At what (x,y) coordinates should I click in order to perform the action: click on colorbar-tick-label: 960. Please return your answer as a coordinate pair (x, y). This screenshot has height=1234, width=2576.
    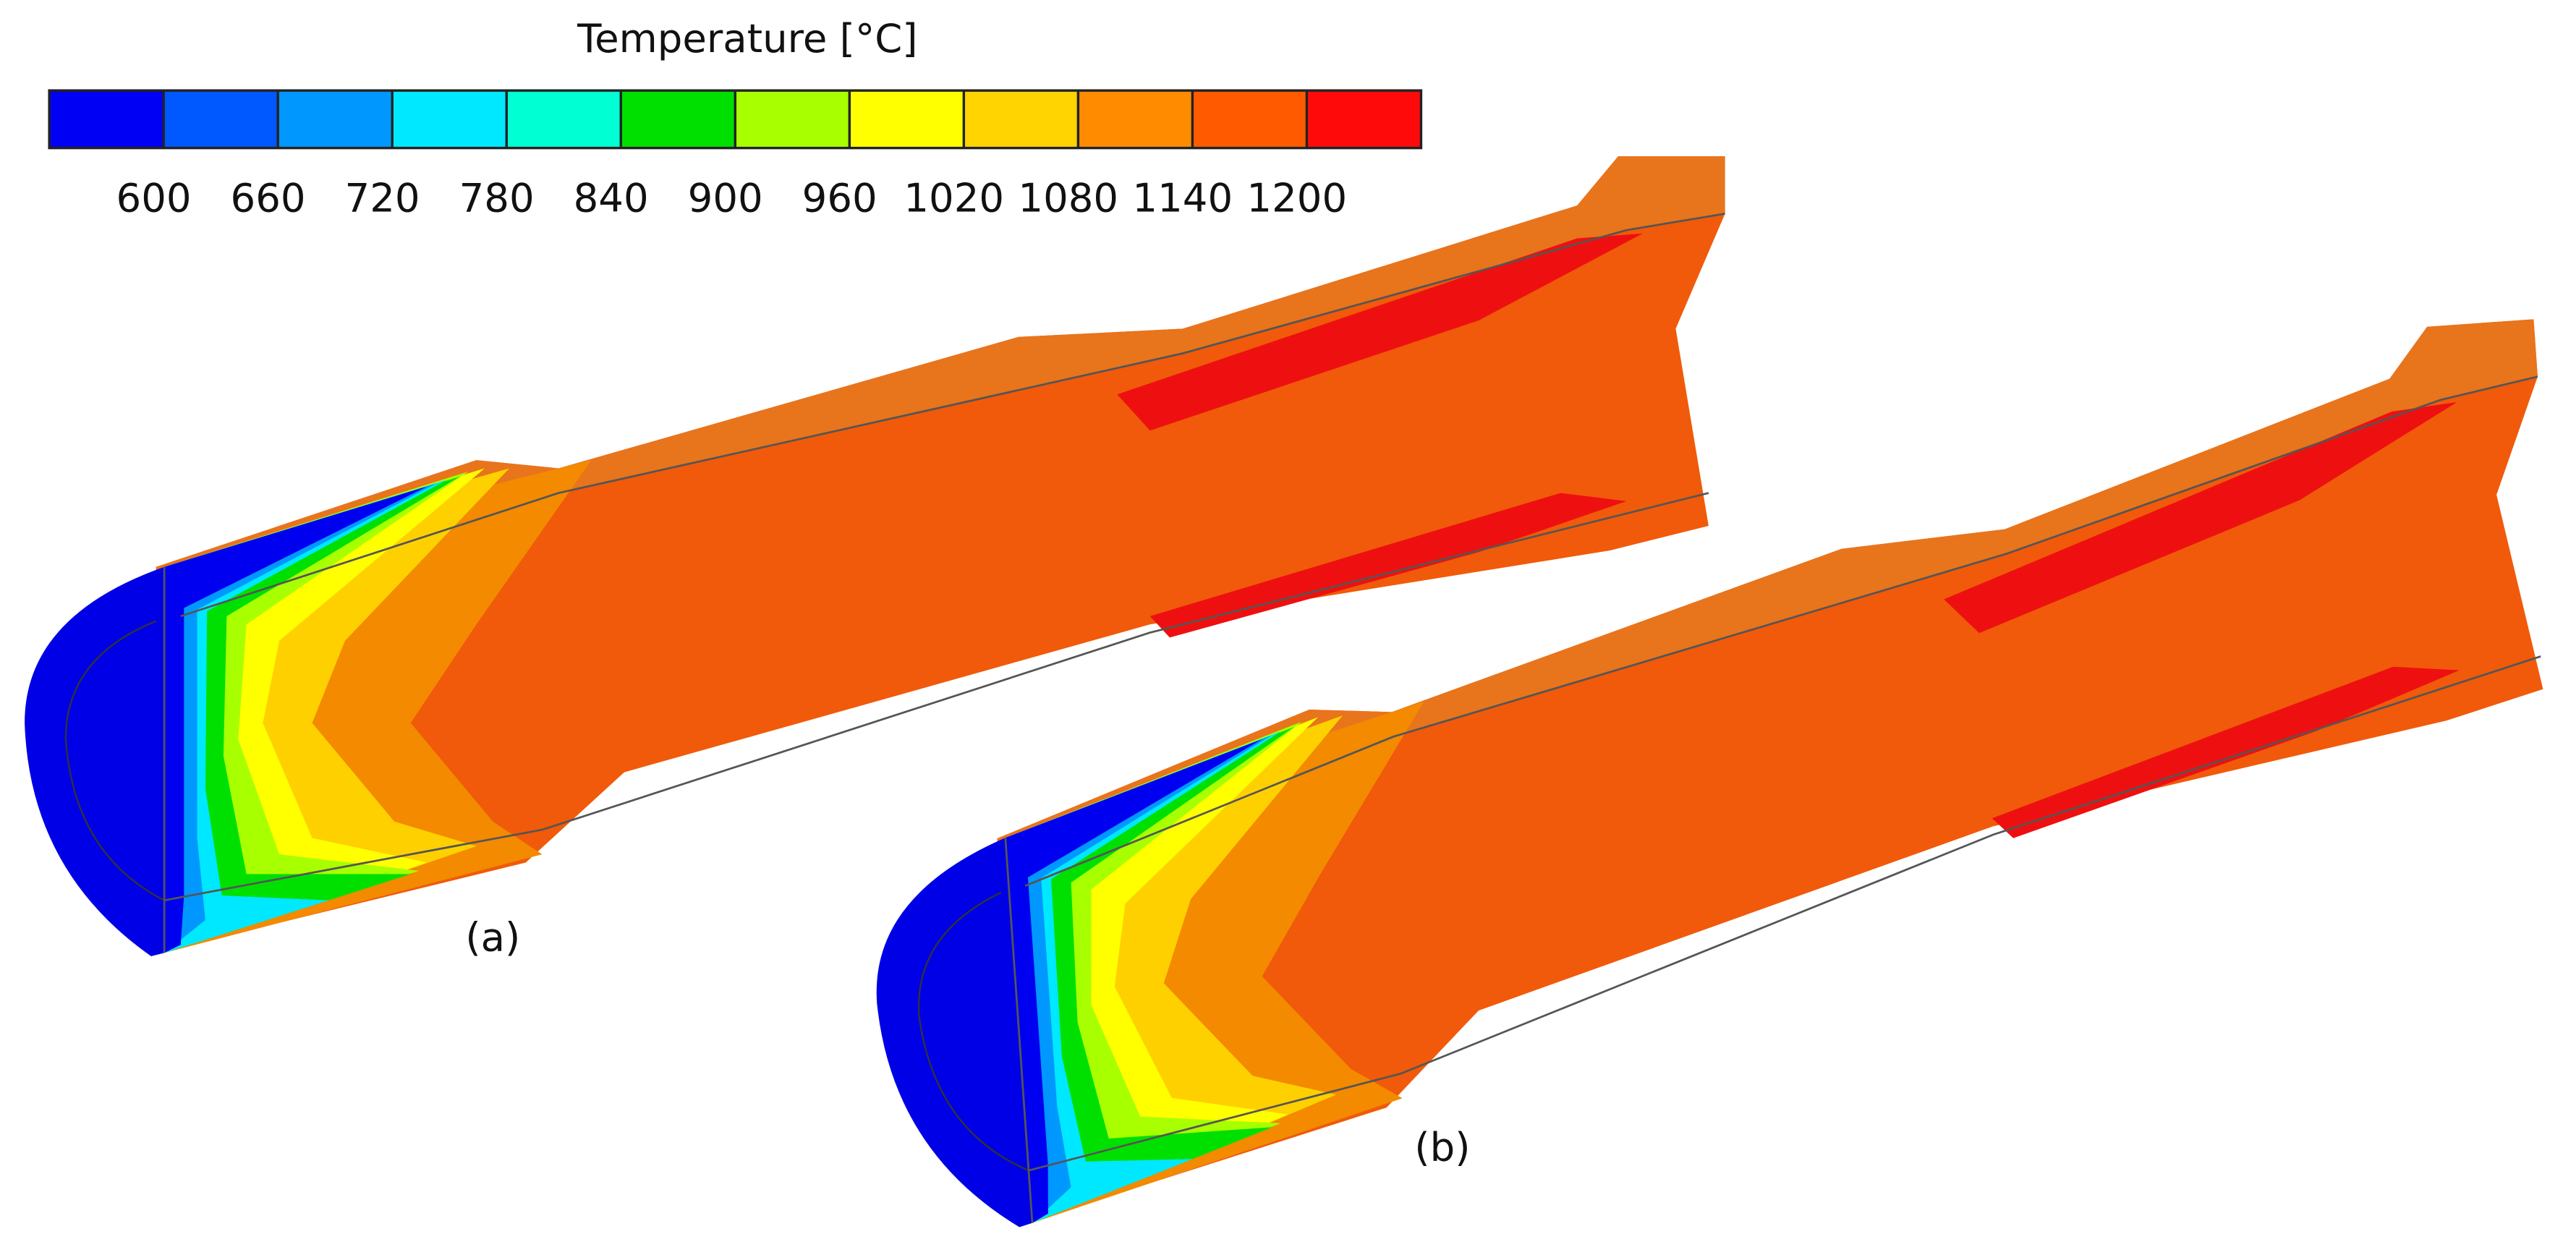
    Looking at the image, I should click on (839, 197).